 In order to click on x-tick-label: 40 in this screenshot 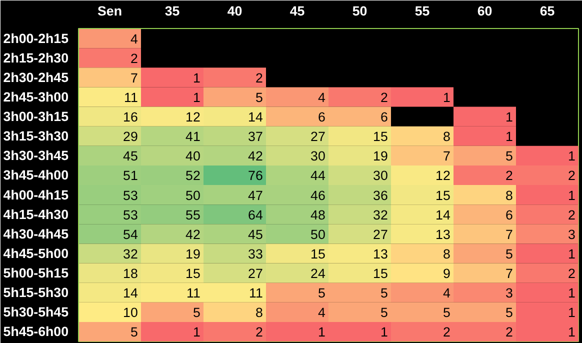, I will do `click(234, 11)`.